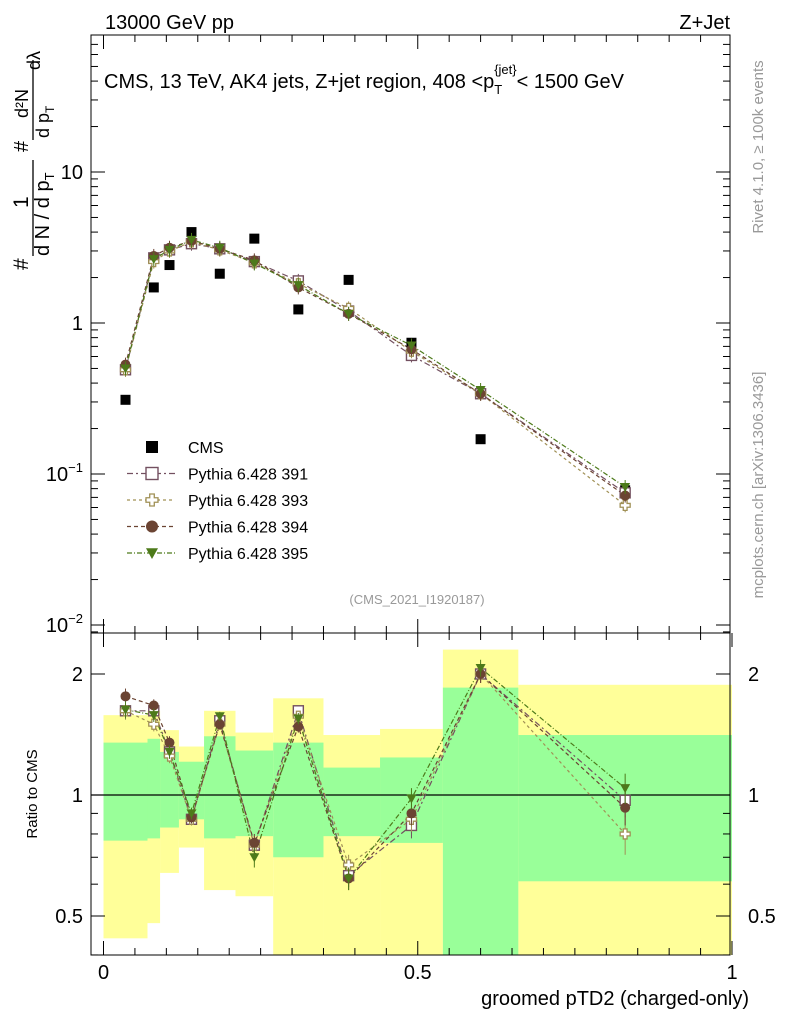  What do you see at coordinates (762, 917) in the screenshot?
I see `ratio-y-tick-label-right: 0.5` at bounding box center [762, 917].